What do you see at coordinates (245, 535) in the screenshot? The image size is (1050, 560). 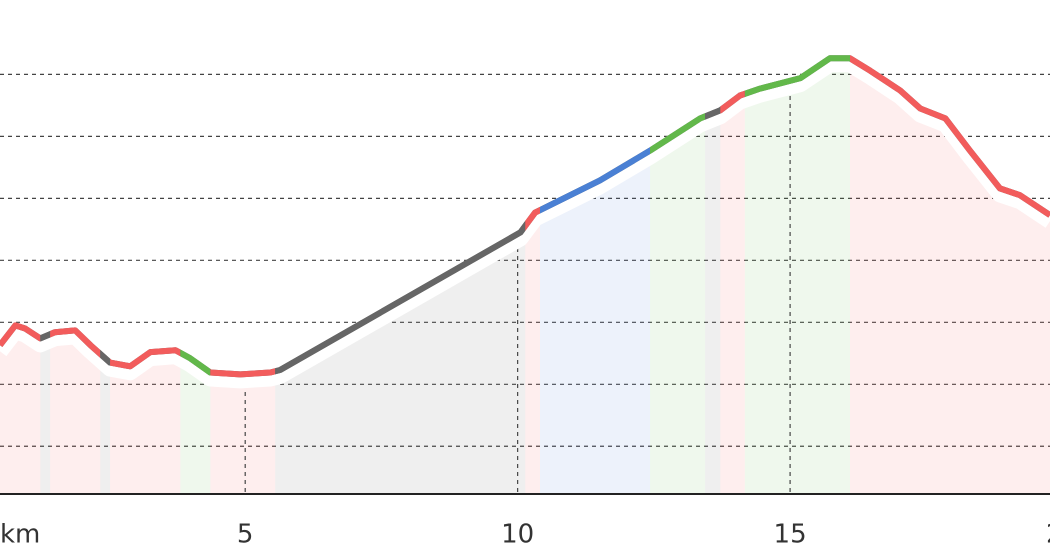 I see `x-tick-label: 5` at bounding box center [245, 535].